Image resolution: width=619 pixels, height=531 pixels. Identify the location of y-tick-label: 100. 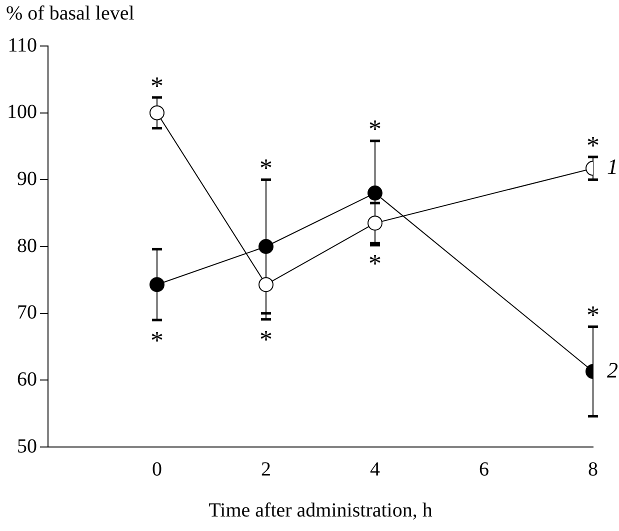
(22, 112).